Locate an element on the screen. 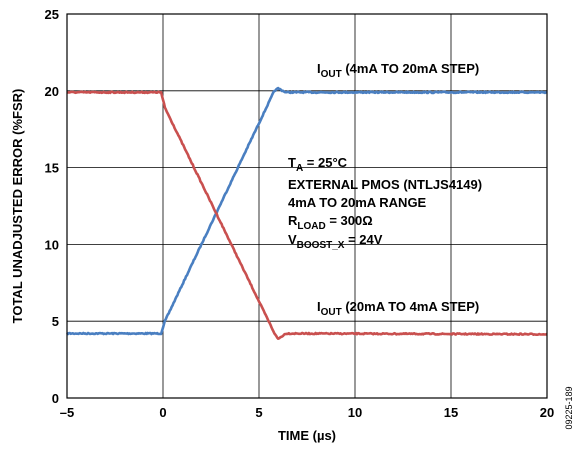 This screenshot has width=586, height=452. condition-load-rest: = 300Ω is located at coordinates (349, 220).